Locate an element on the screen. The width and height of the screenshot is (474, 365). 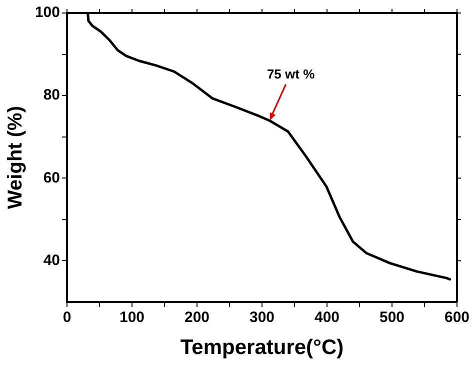
annotation: 75 wt % is located at coordinates (291, 74).